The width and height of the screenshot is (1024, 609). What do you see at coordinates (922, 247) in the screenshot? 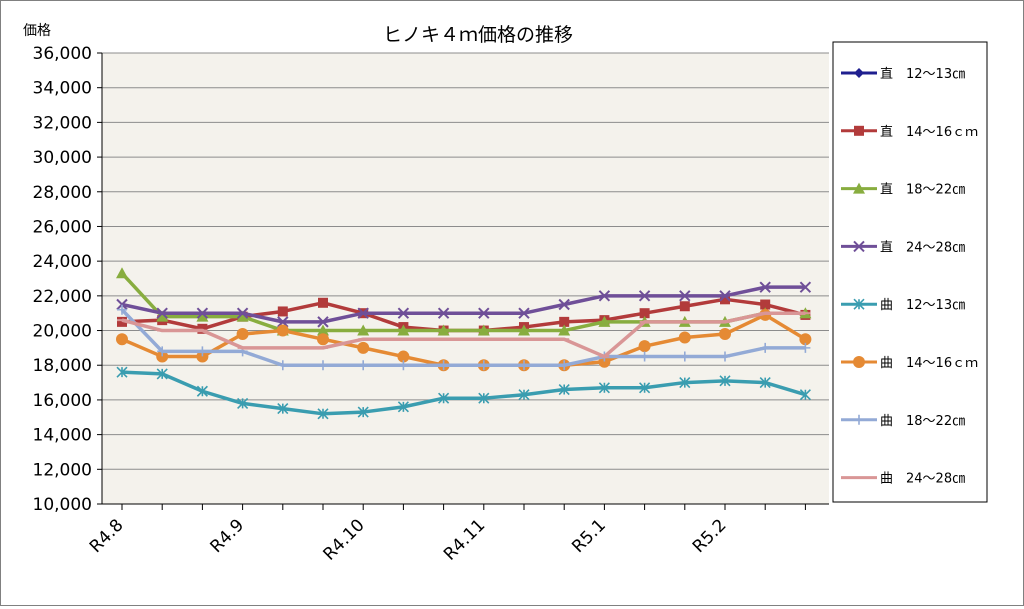
I see `legend-label: 直 24～28㎝` at bounding box center [922, 247].